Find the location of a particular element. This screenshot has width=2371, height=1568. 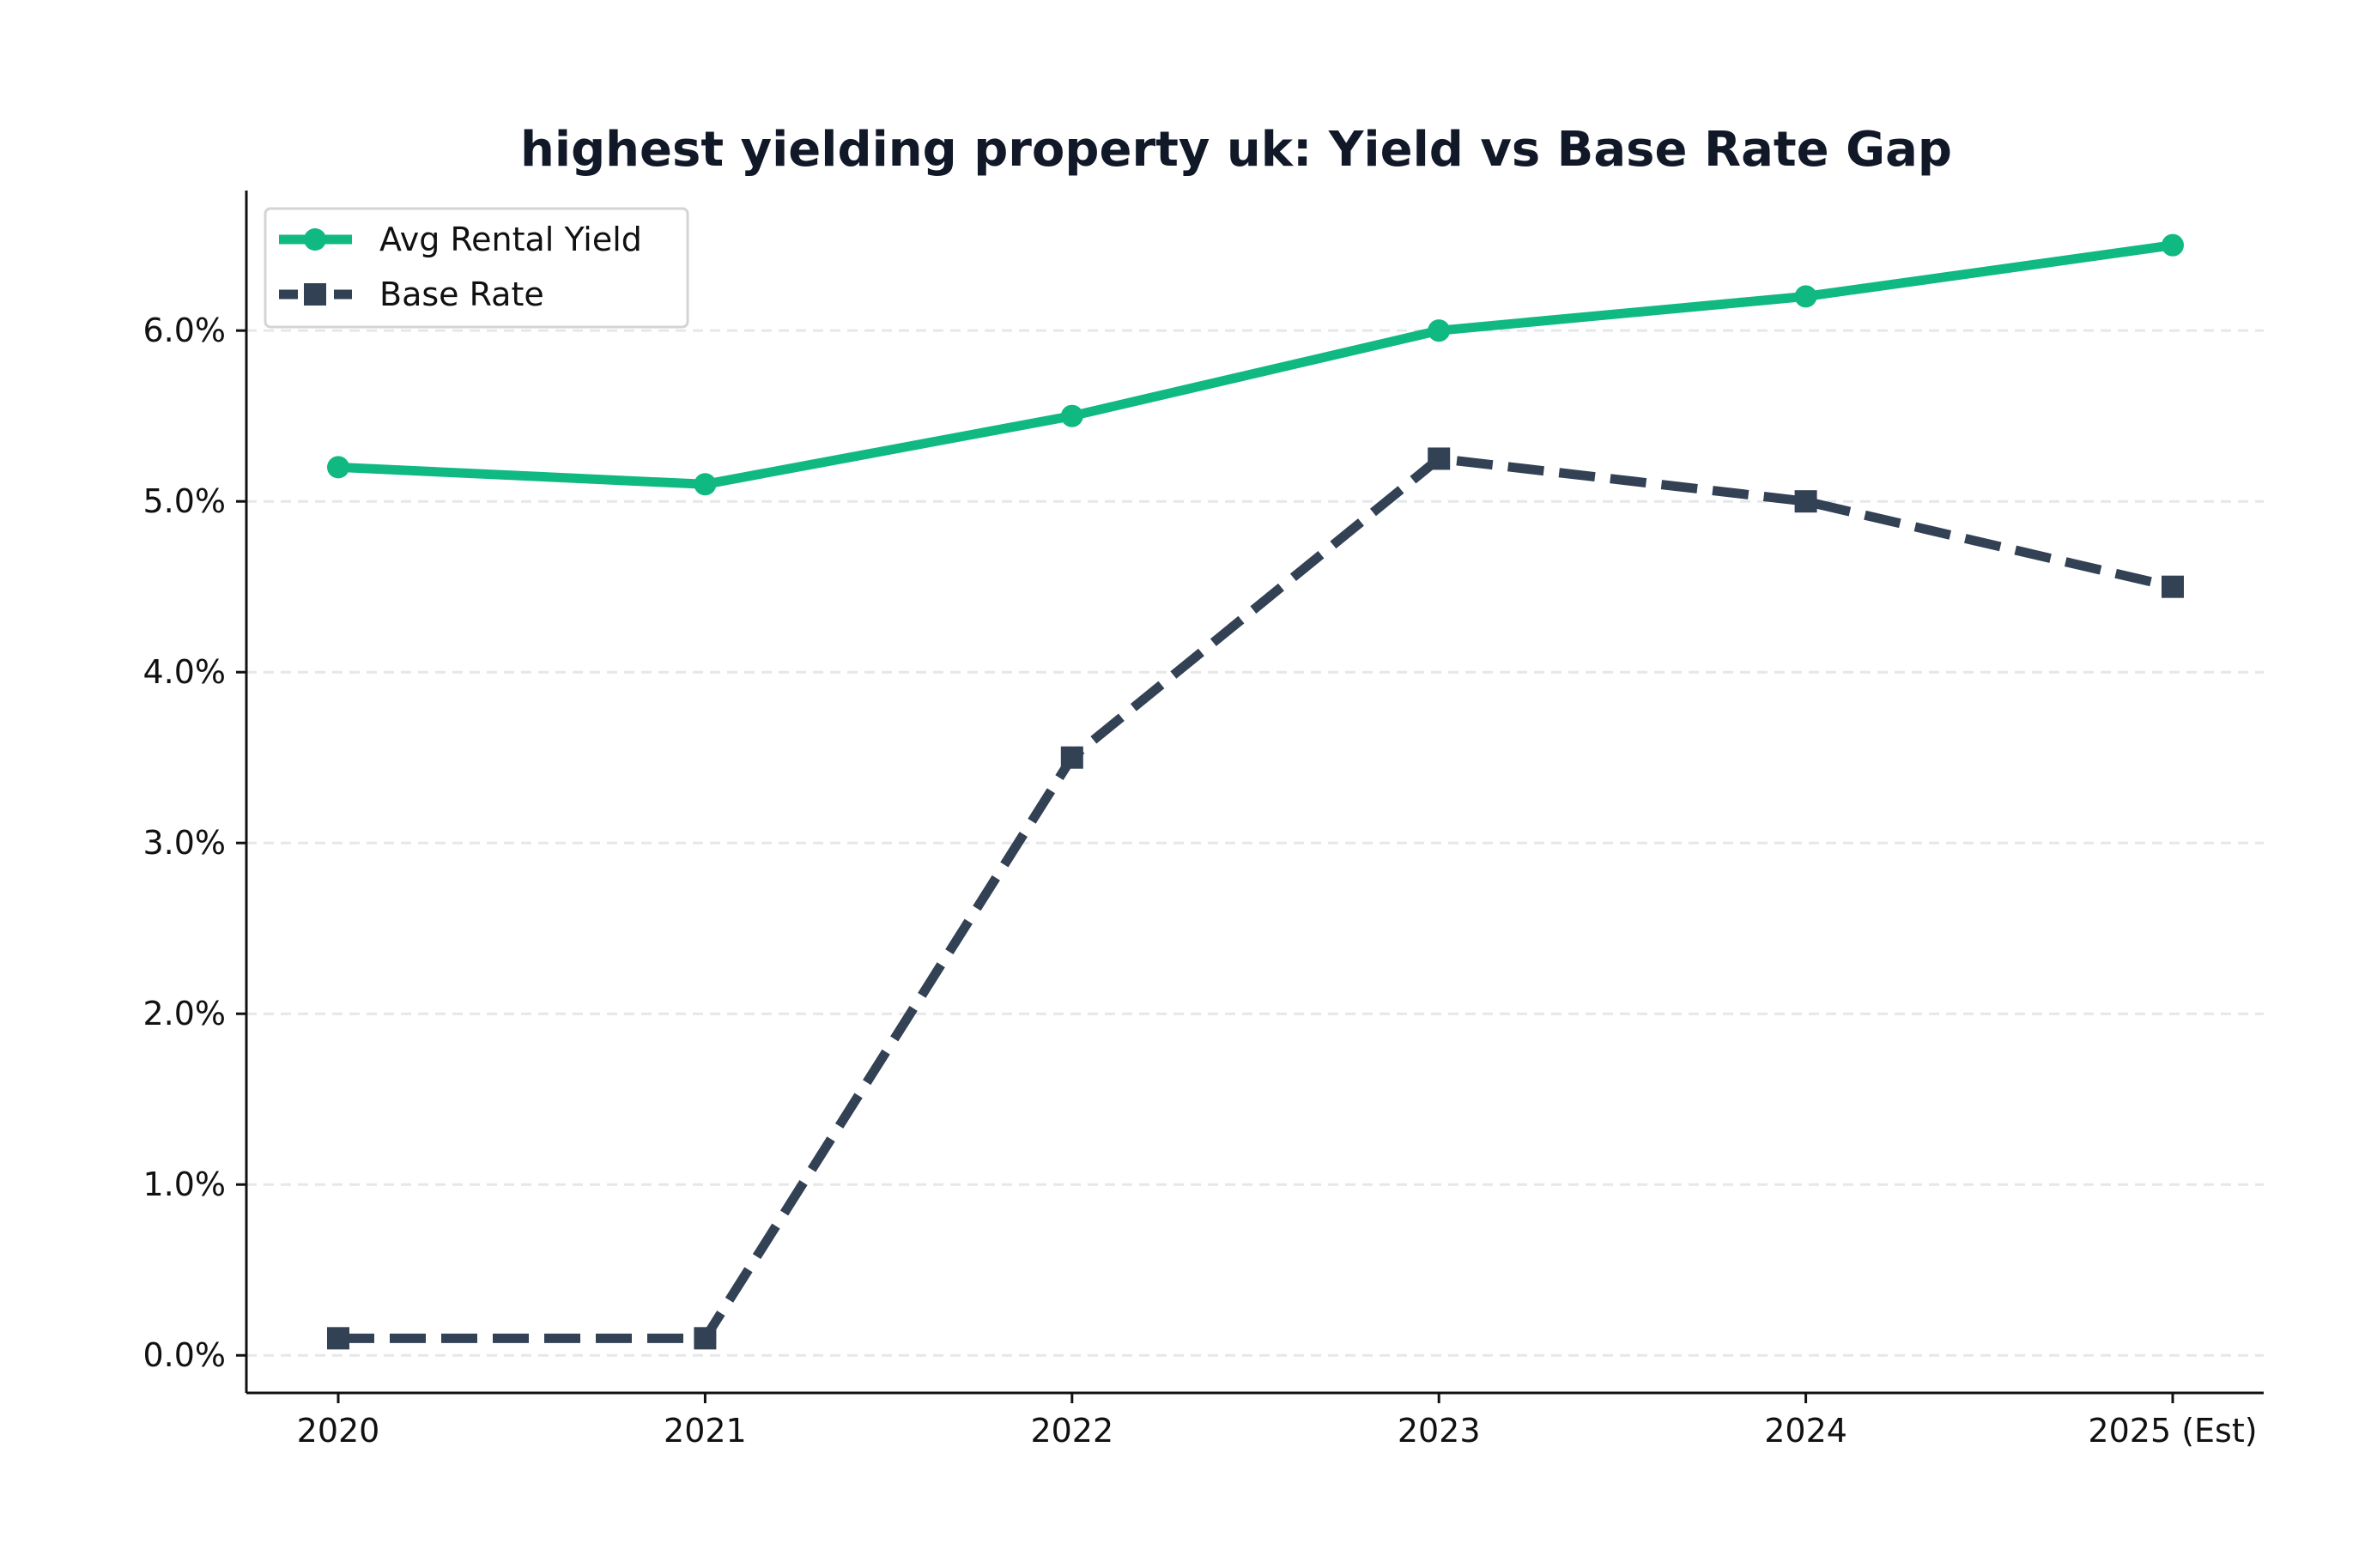

x-tick-label: 2025 (Est) is located at coordinates (2172, 1431).